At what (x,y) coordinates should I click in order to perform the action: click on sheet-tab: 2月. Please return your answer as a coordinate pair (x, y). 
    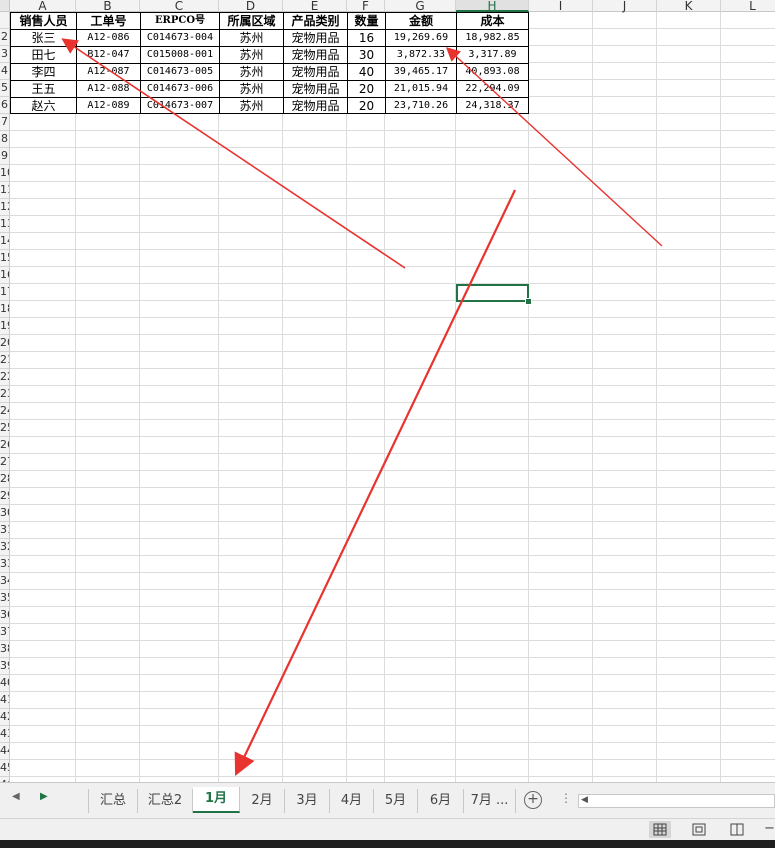
    Looking at the image, I should click on (262, 801).